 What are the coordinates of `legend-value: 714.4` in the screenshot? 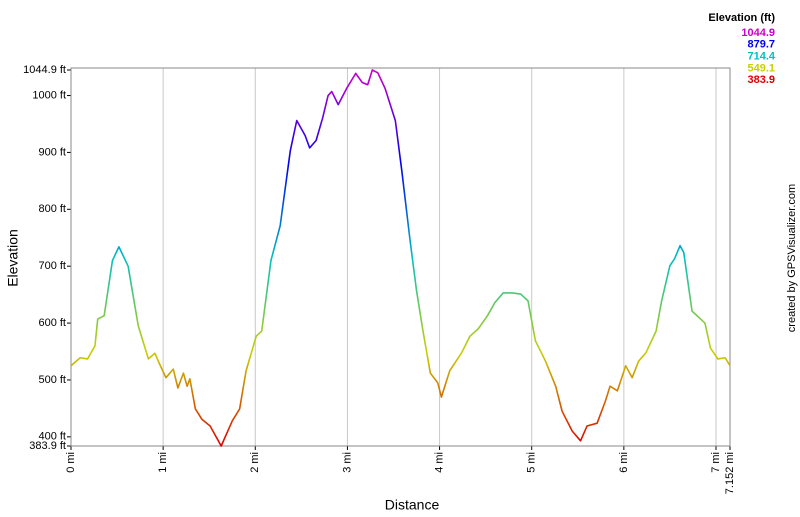 It's located at (761, 57).